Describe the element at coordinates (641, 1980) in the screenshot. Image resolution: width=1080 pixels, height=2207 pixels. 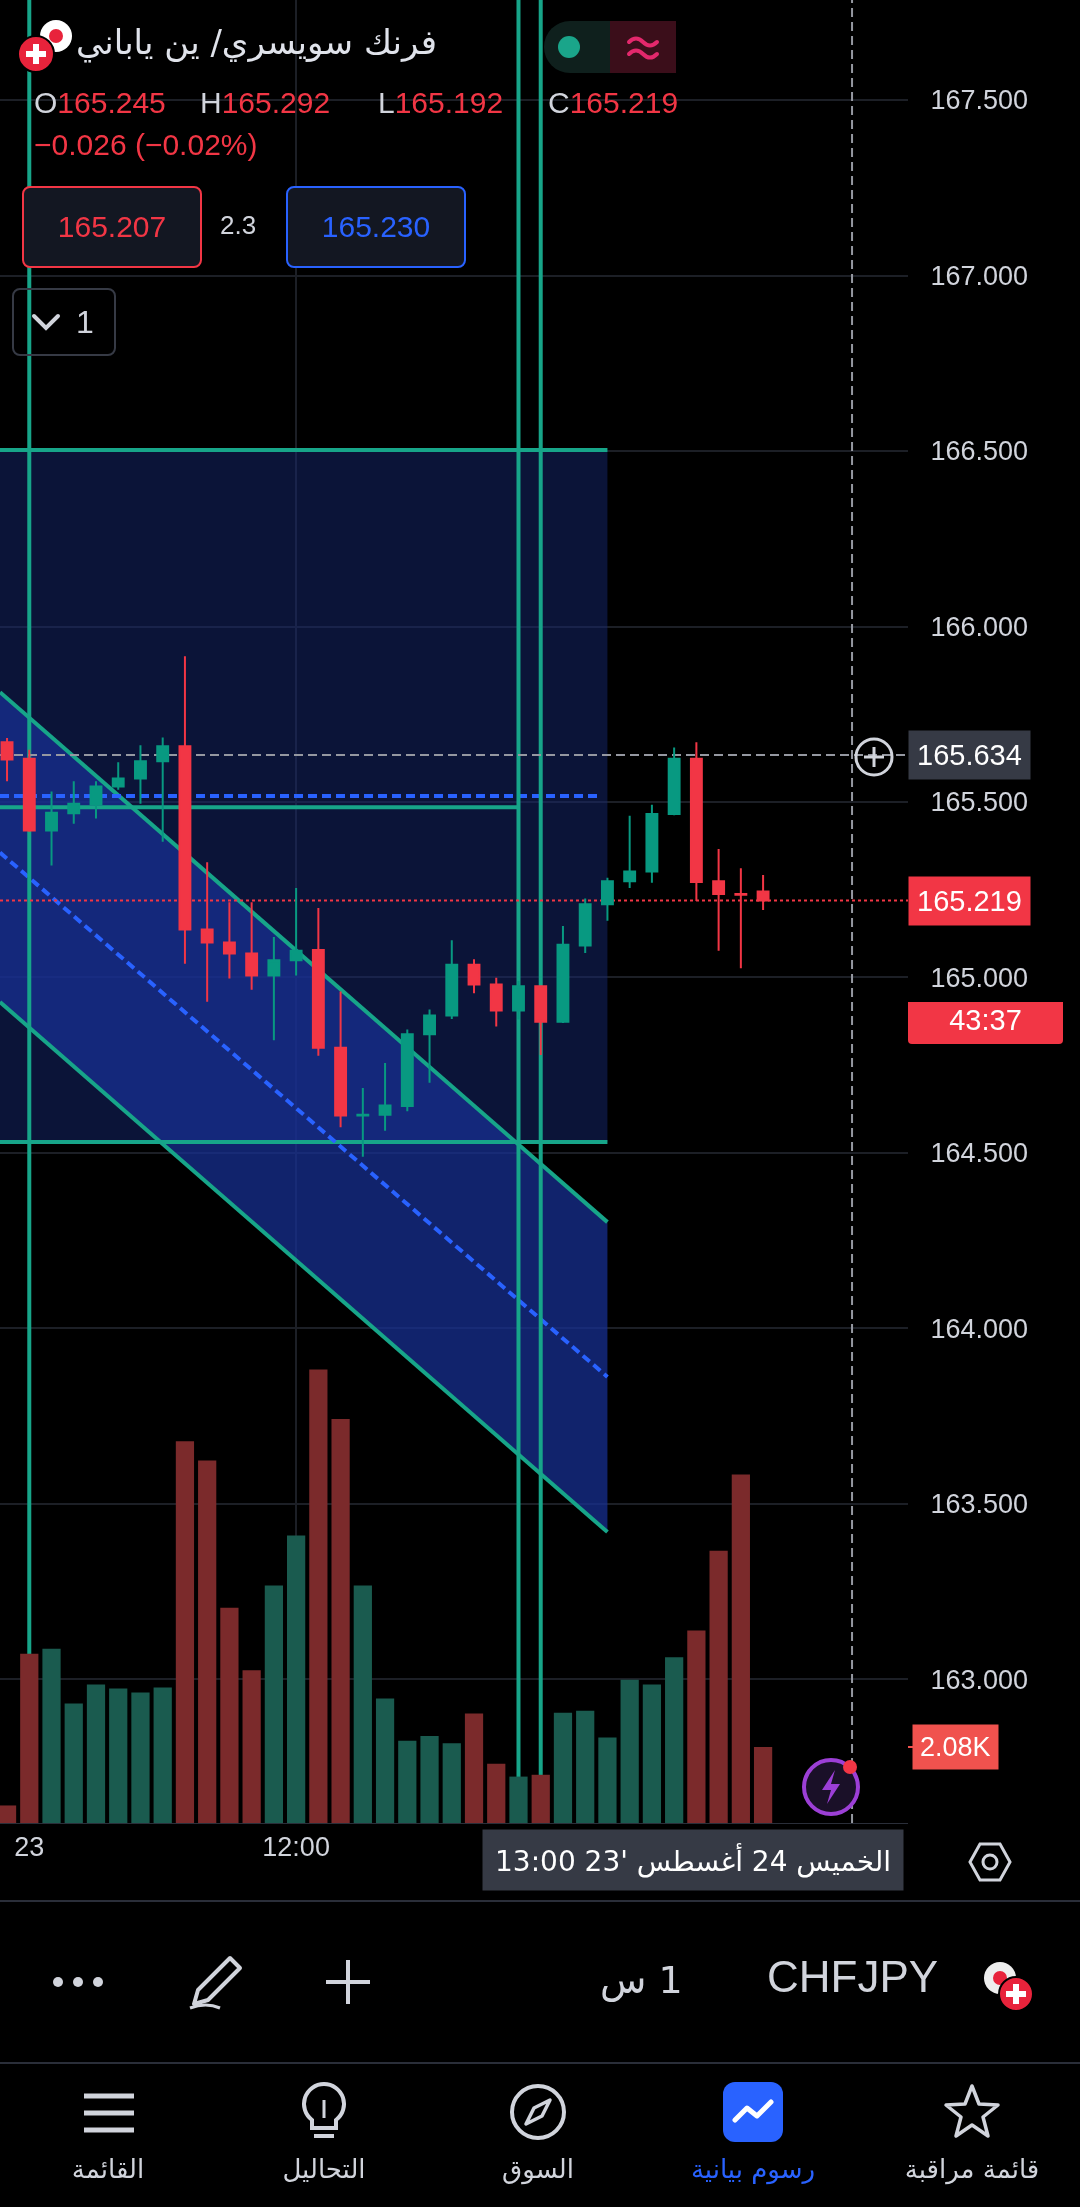
I see `text: 1 س` at that location.